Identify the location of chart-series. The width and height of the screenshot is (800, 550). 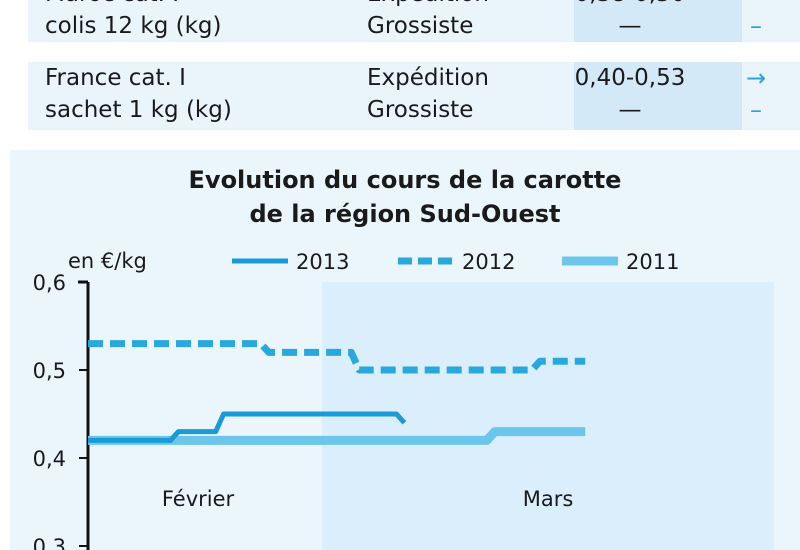
(337, 392).